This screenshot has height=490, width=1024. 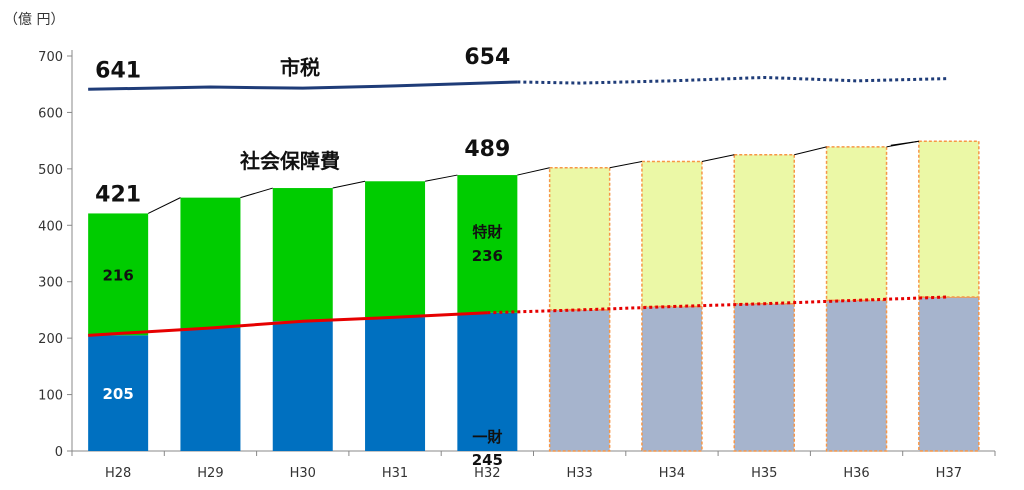 What do you see at coordinates (303, 85) in the screenshot?
I see `tax-line` at bounding box center [303, 85].